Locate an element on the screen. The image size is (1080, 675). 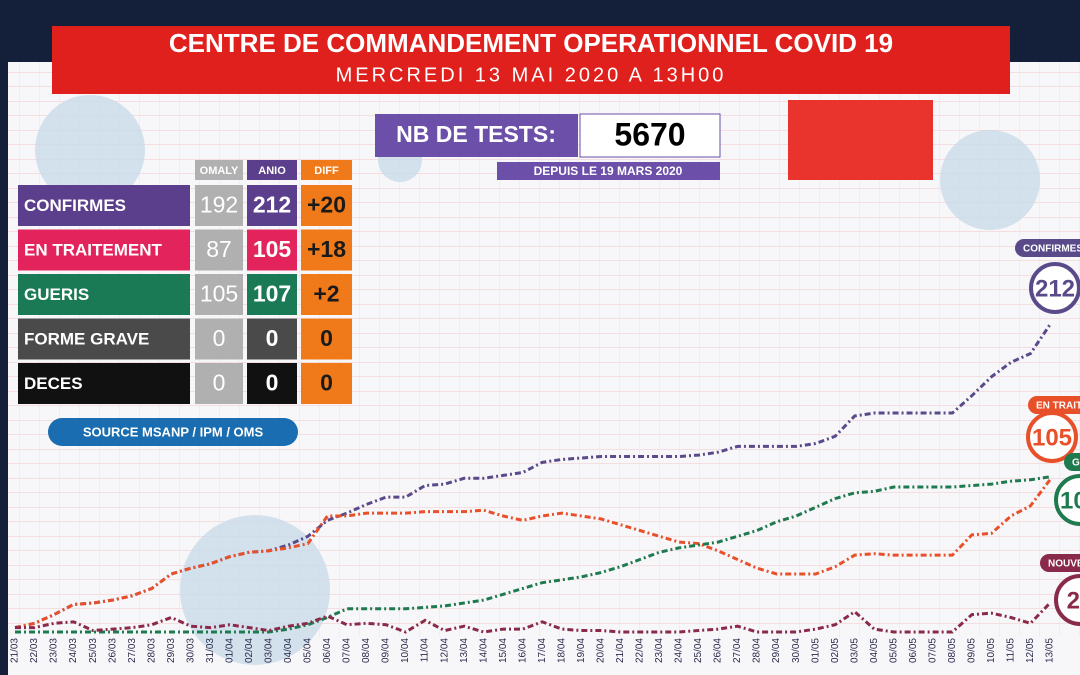
x-tick-label: 21/04 is located at coordinates (620, 650).